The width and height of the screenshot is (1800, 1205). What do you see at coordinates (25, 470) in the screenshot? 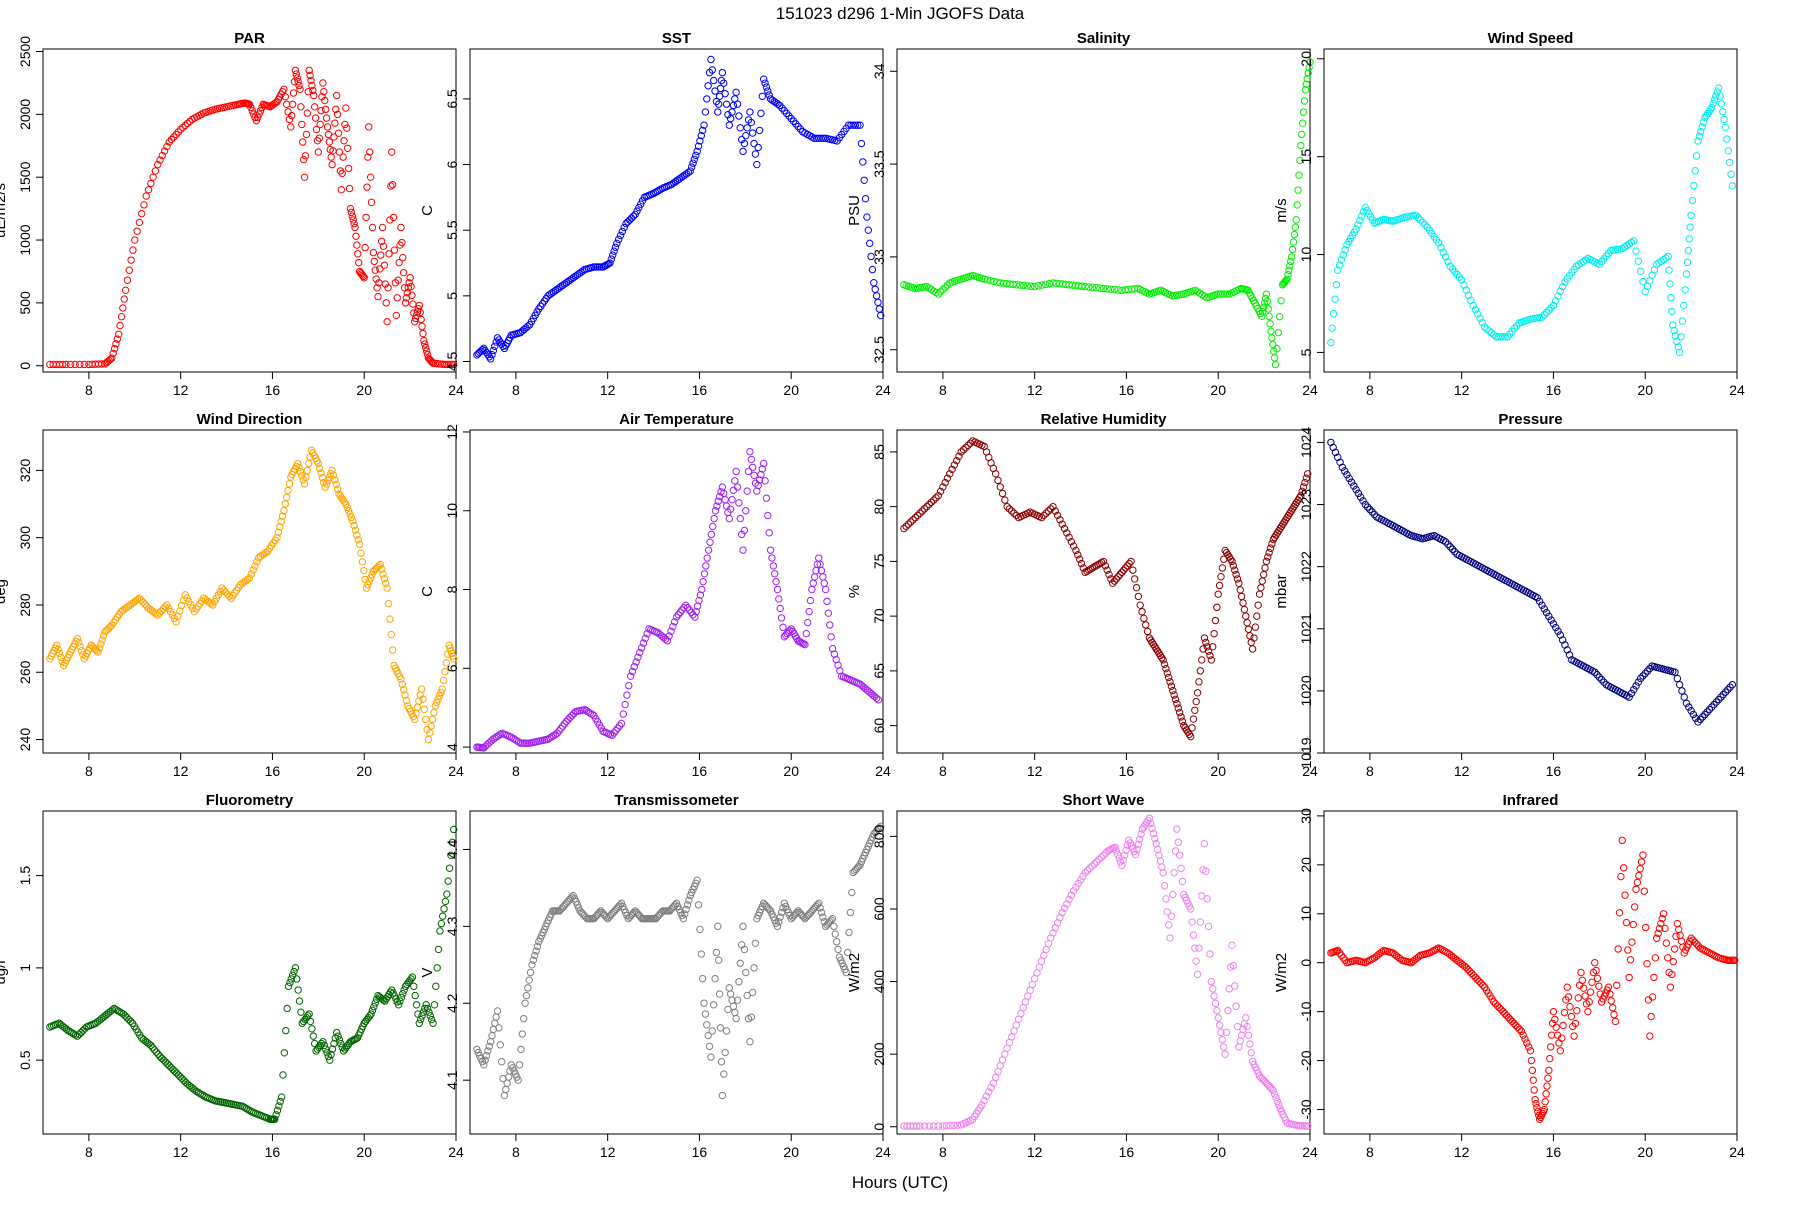
I see `y-tick-label: 320` at bounding box center [25, 470].